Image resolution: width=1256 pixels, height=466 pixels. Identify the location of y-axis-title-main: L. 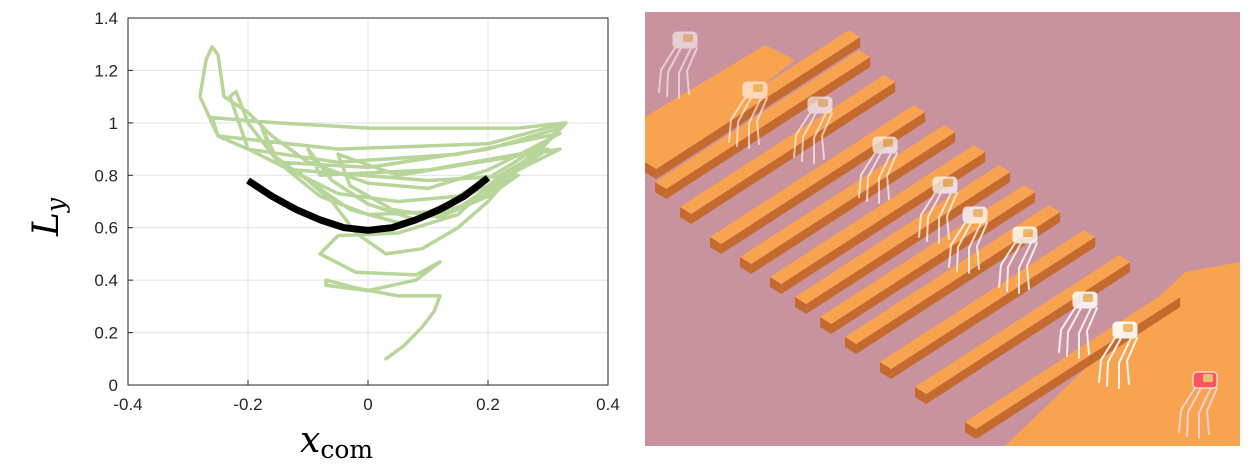
(46, 224).